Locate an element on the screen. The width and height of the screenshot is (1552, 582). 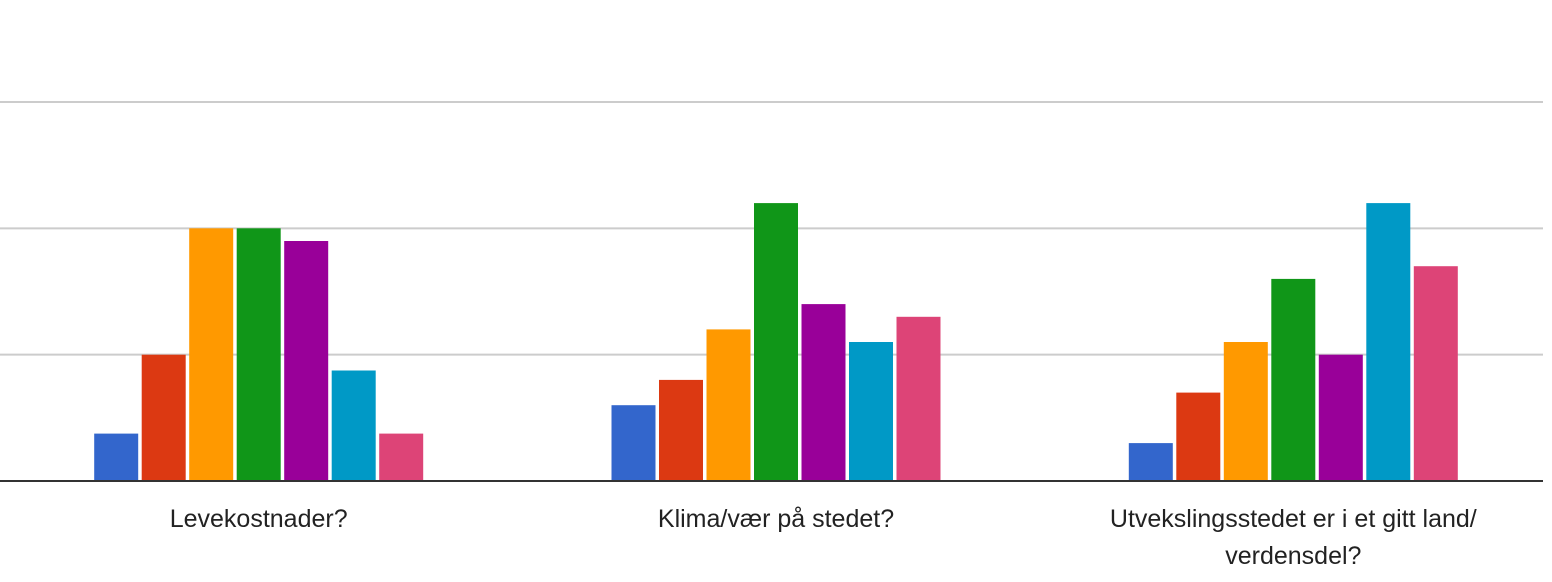
category-label-line: Levekostnader? is located at coordinates (259, 519).